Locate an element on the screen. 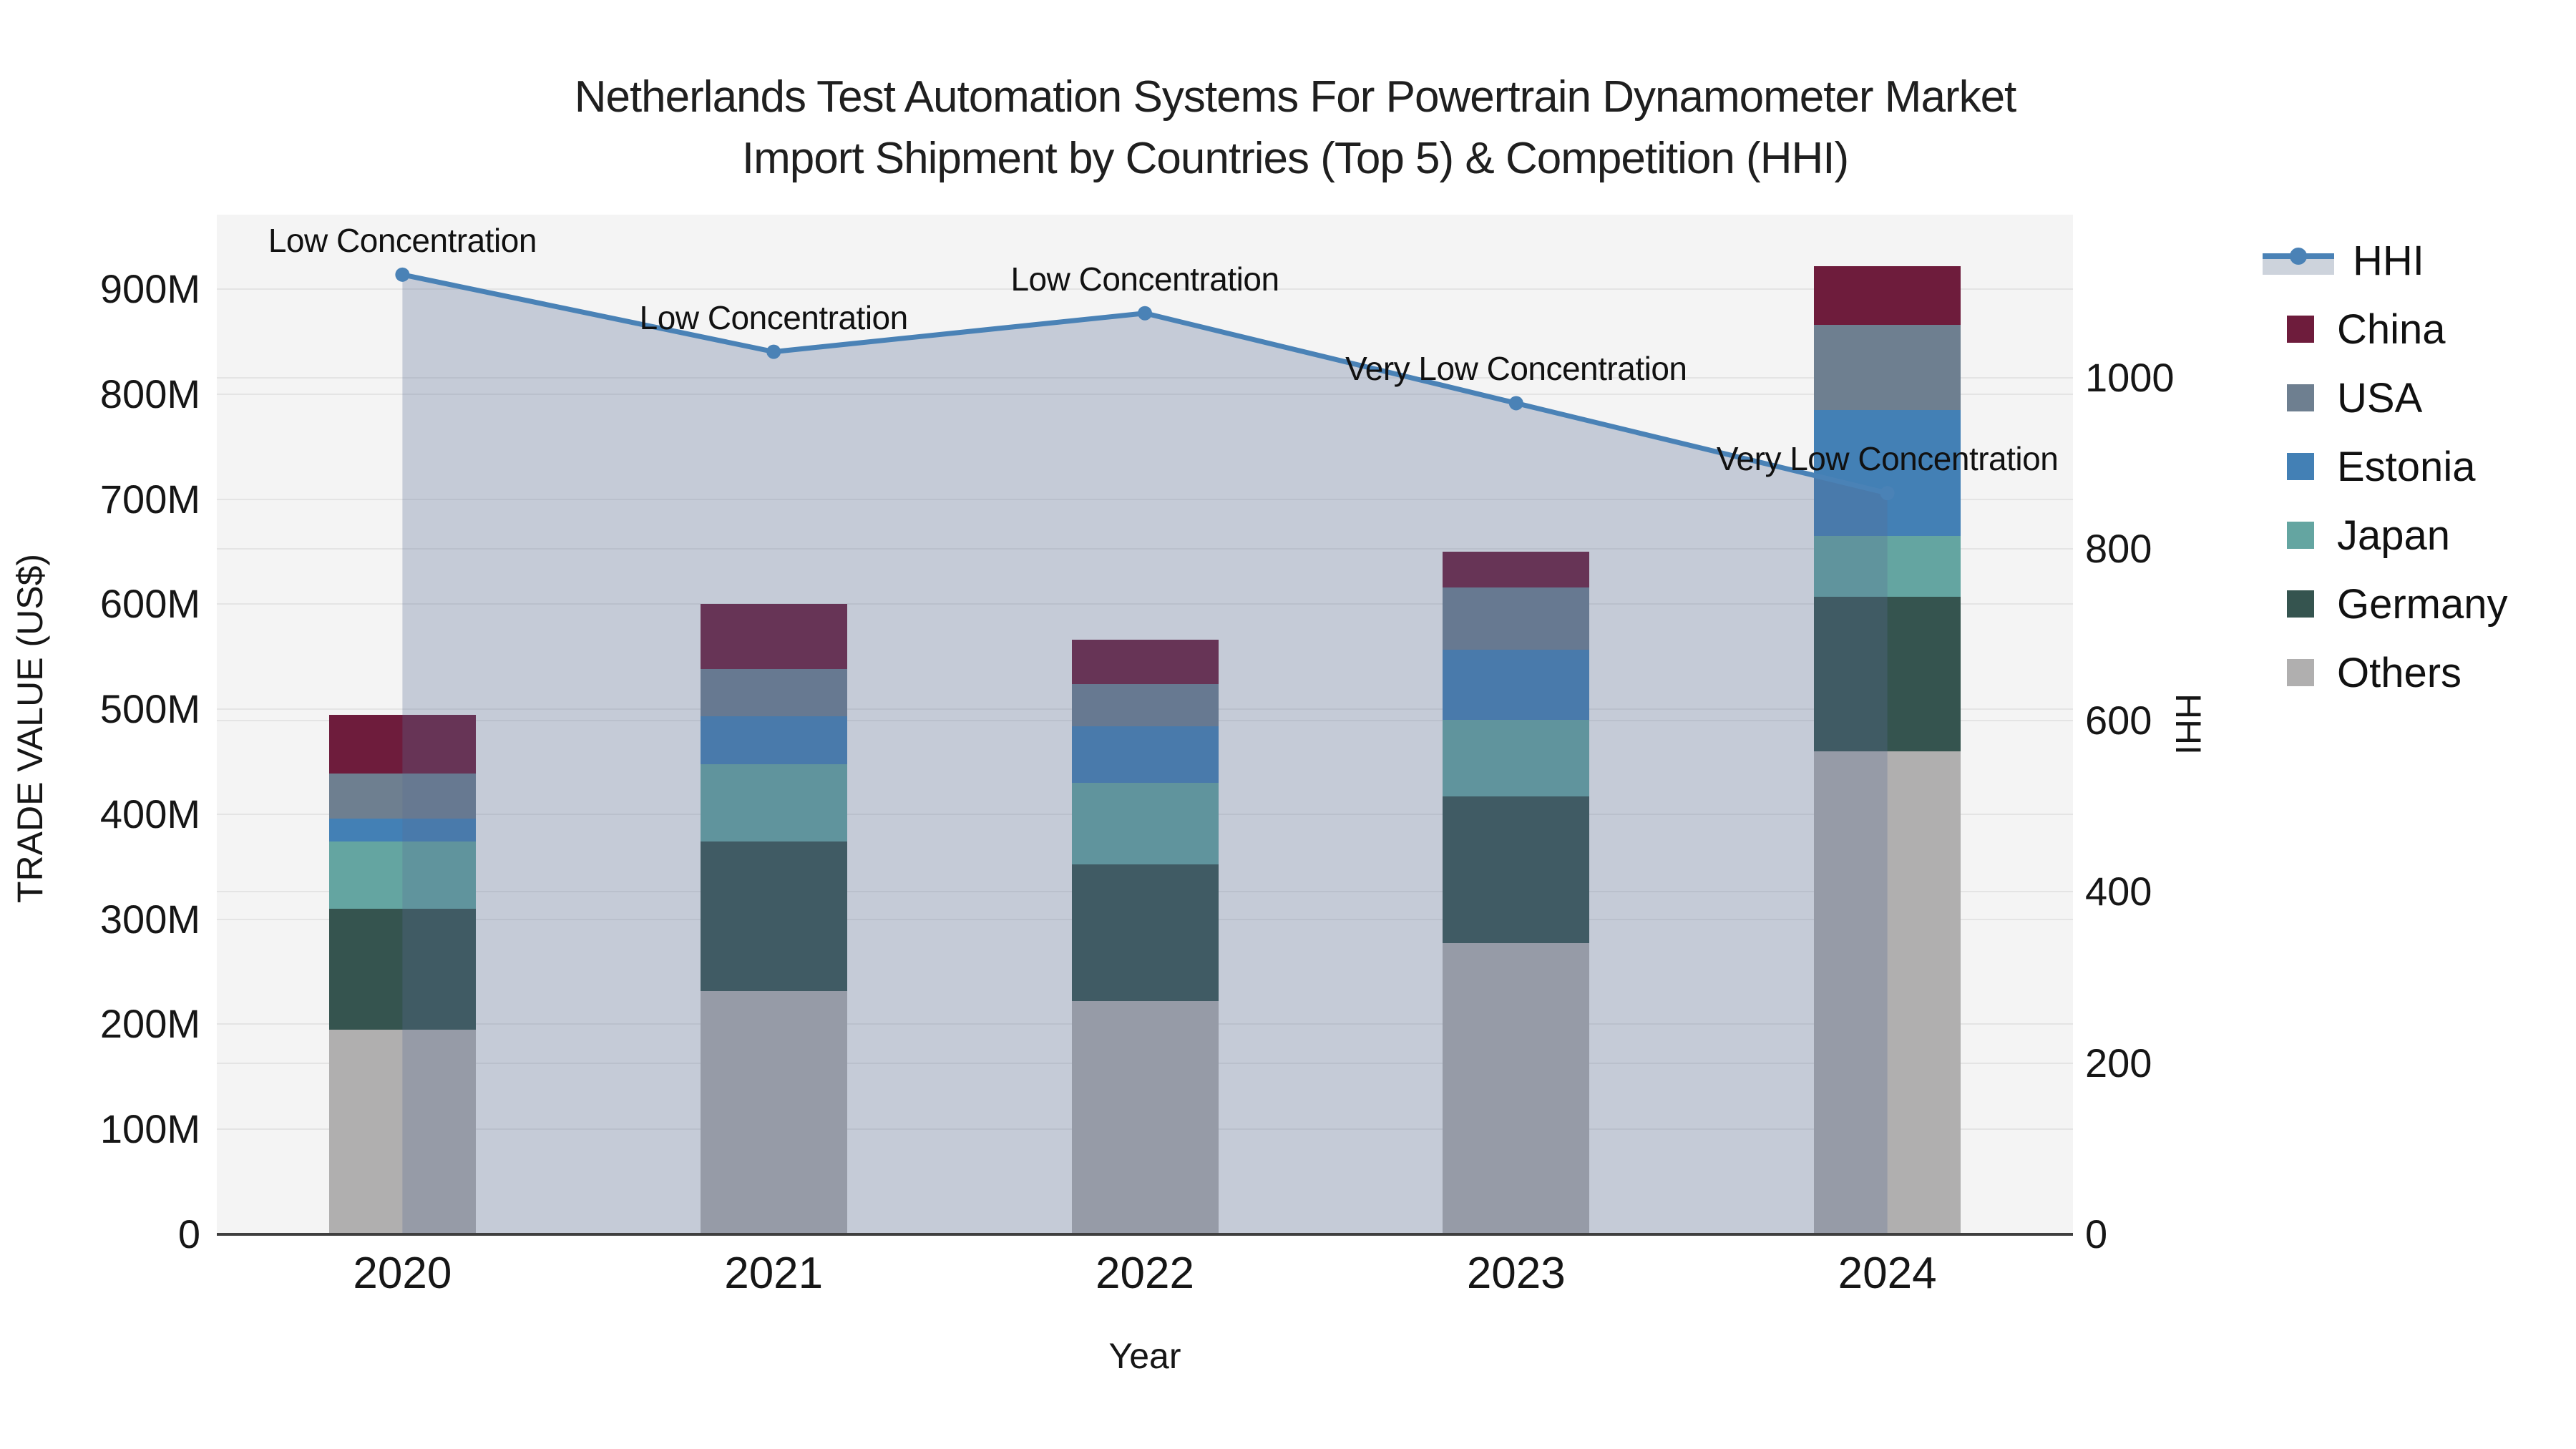 This screenshot has width=2576, height=1449. bar-segment-others-2024 is located at coordinates (1887, 992).